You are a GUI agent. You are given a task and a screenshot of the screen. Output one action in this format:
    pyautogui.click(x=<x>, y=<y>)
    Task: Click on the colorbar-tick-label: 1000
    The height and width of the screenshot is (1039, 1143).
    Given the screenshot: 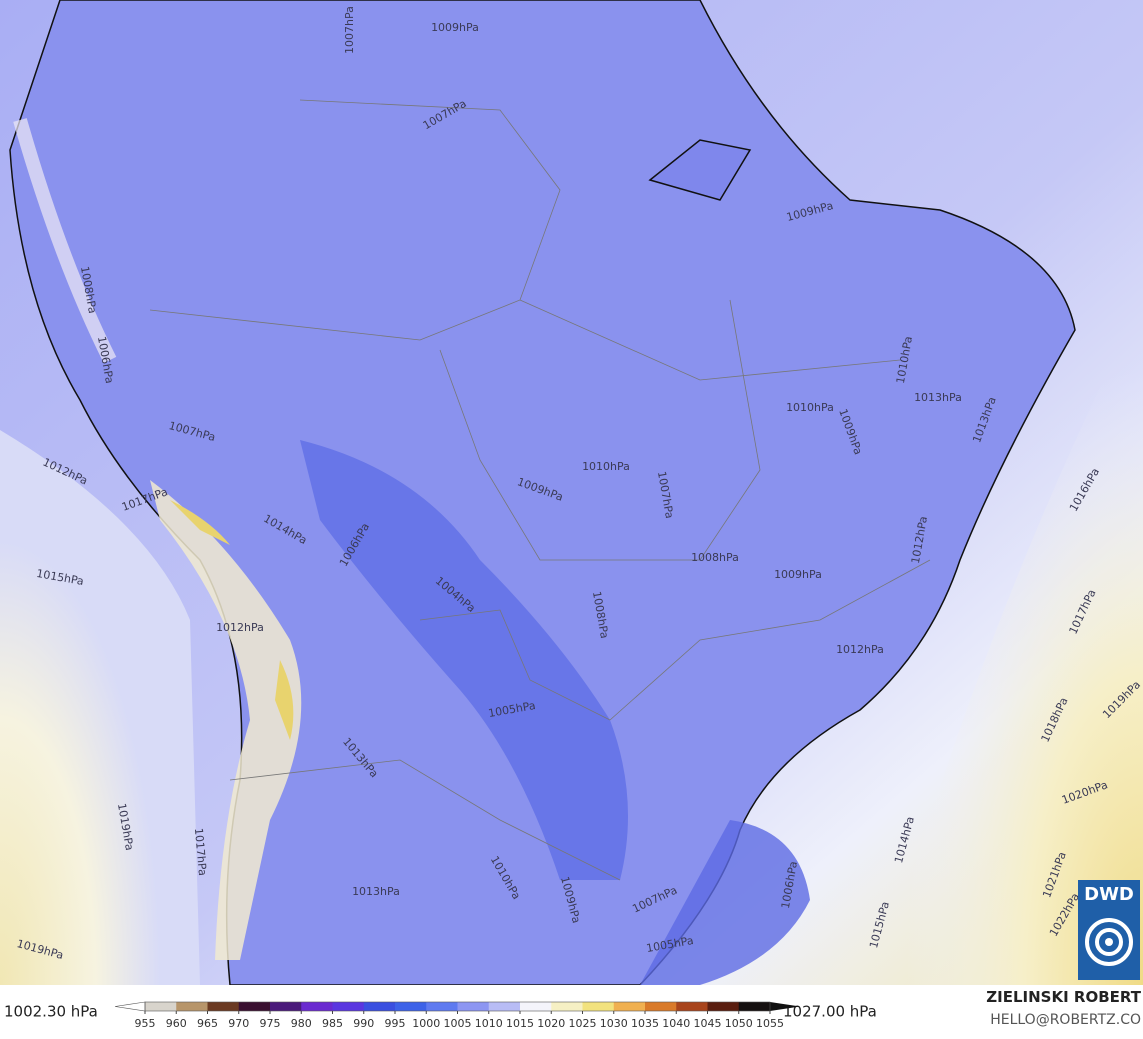 What is the action you would take?
    pyautogui.click(x=426, y=1023)
    